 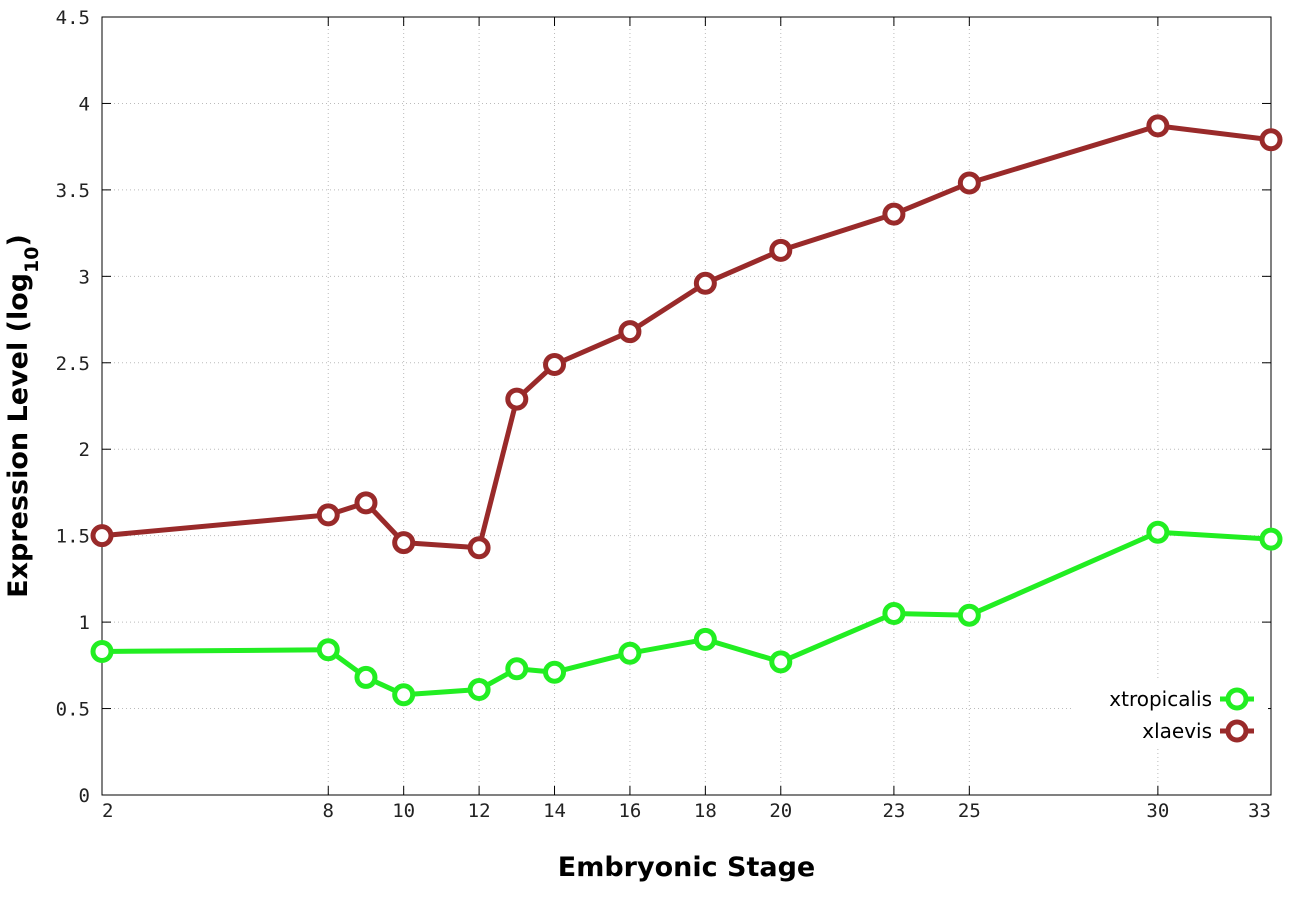 What do you see at coordinates (84, 104) in the screenshot?
I see `y-tick-label: 4` at bounding box center [84, 104].